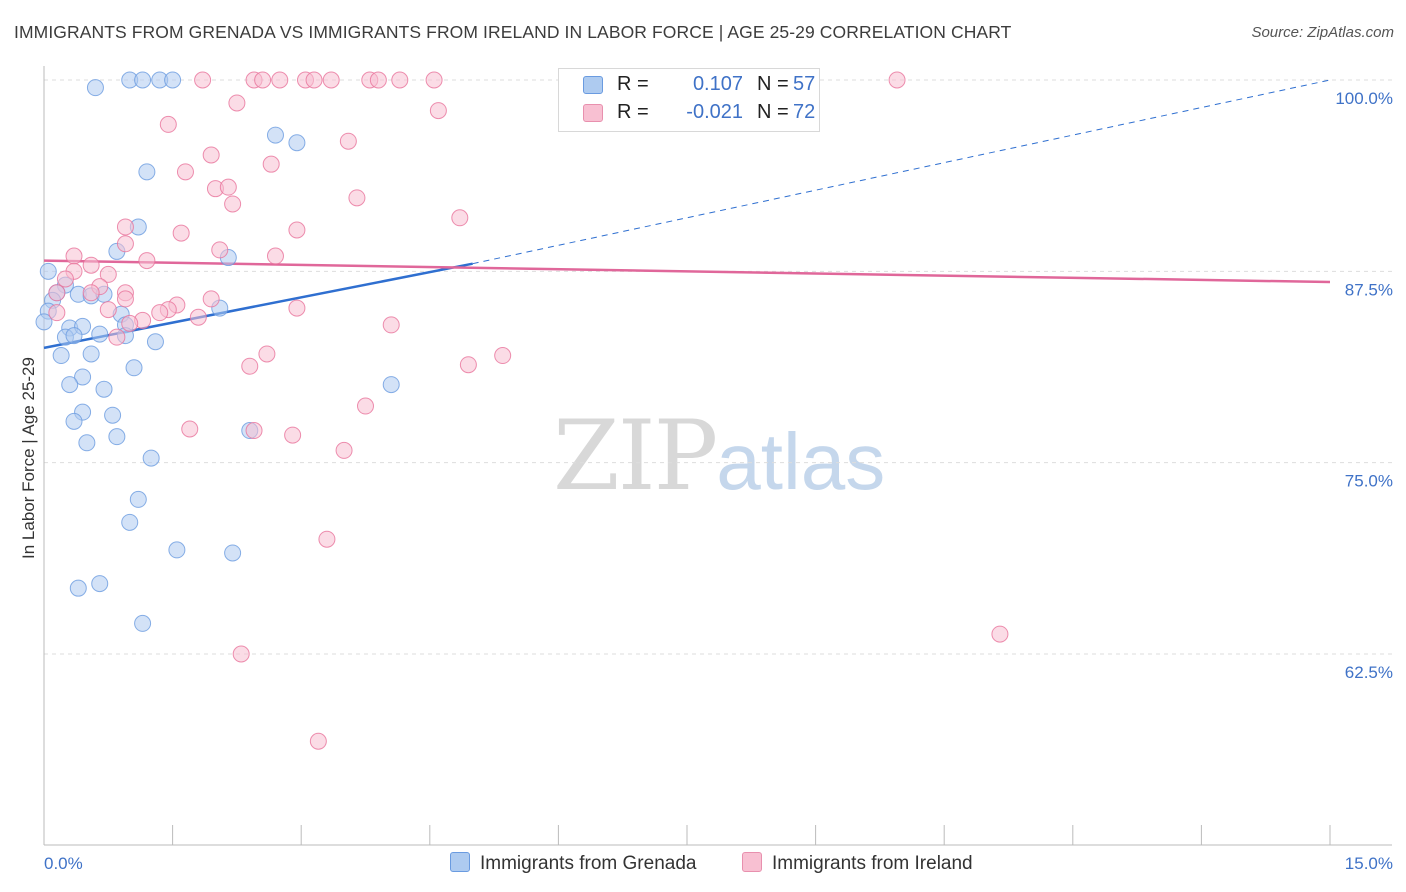 This screenshot has height=892, width=1406. Describe the element at coordinates (689, 100) in the screenshot. I see `correlation-legend: R = 0.107 N = 57 R = -0.021 N = 72` at that location.